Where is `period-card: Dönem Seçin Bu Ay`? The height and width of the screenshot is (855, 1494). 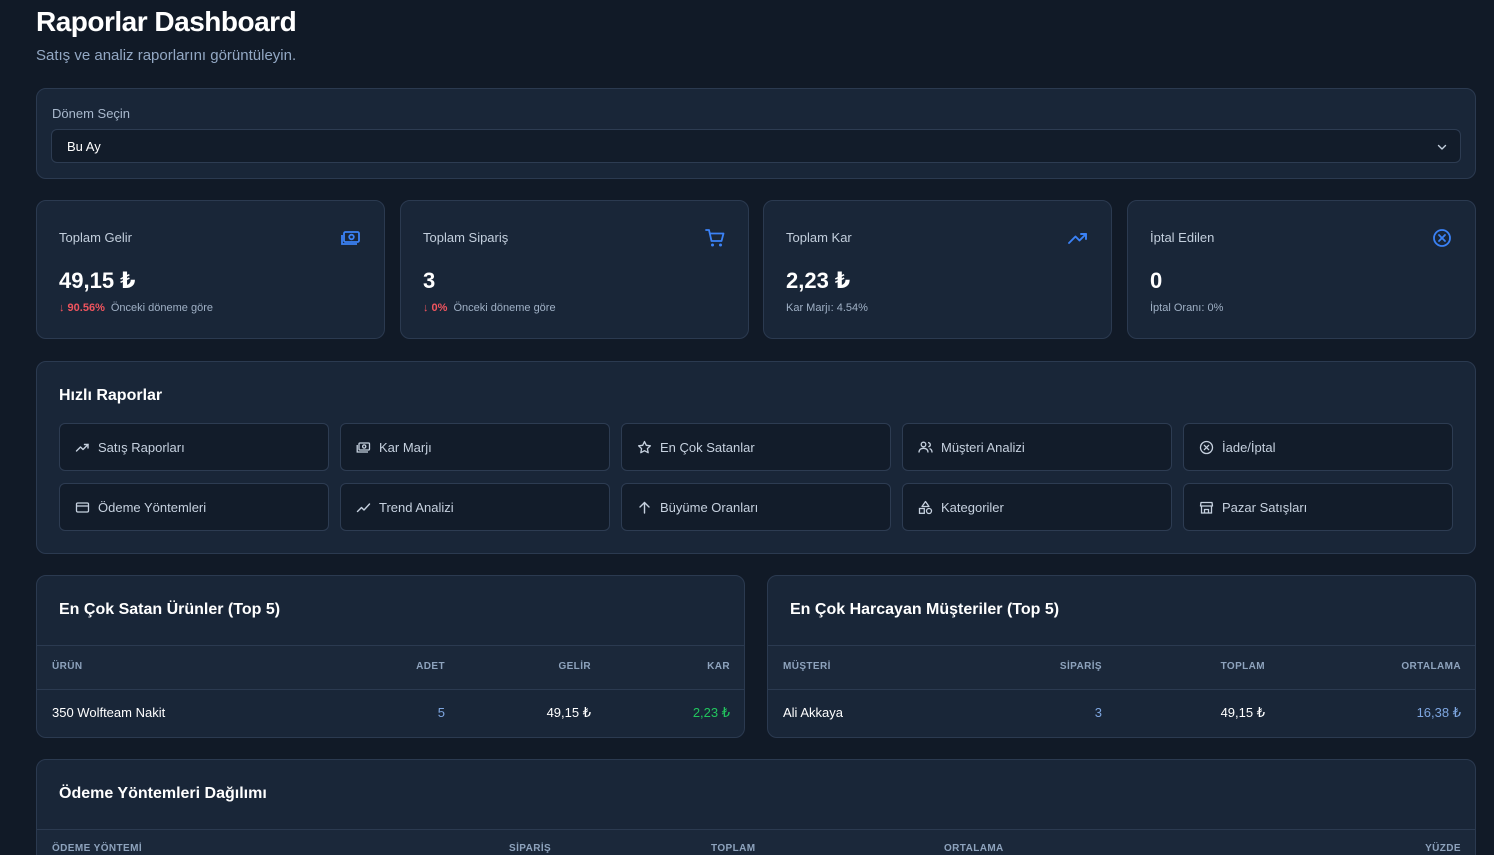
period-card: Dönem Seçin Bu Ay is located at coordinates (756, 133).